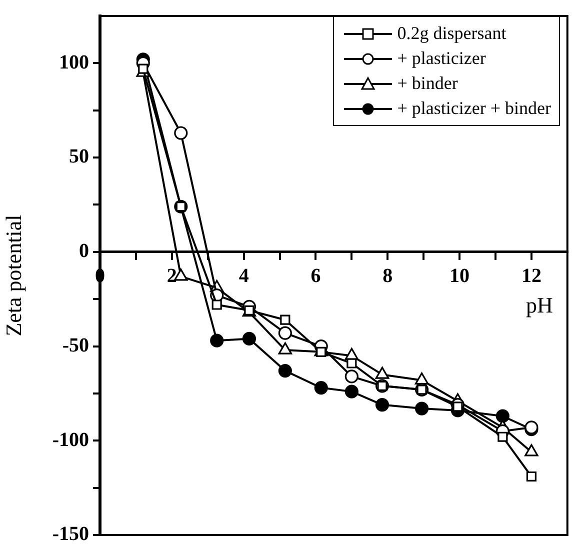 The width and height of the screenshot is (576, 552). I want to click on y-tick-label: -100, so click(70, 439).